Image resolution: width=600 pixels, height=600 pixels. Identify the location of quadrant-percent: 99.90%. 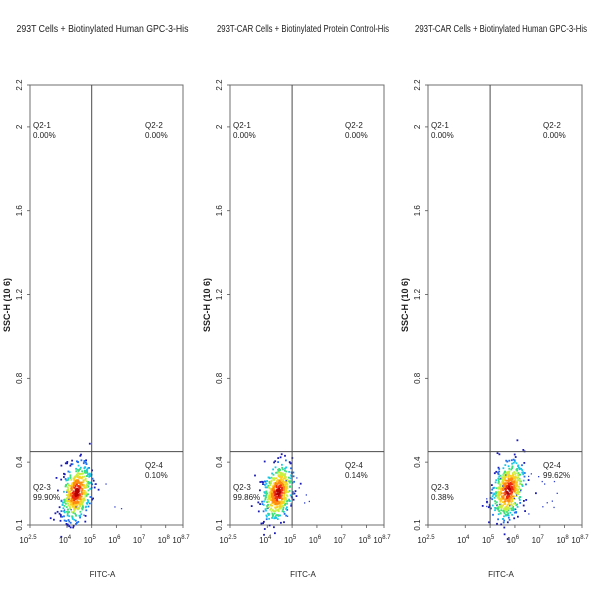
(46, 497).